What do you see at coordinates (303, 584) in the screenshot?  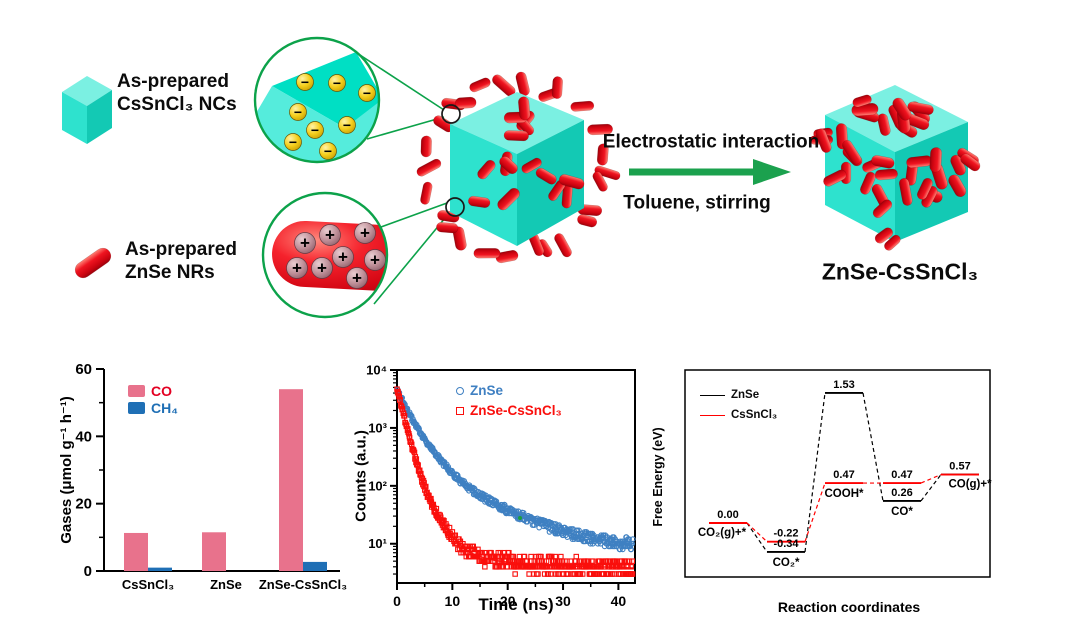 I see `svg-text: ZnSe-CsSnCl₃` at bounding box center [303, 584].